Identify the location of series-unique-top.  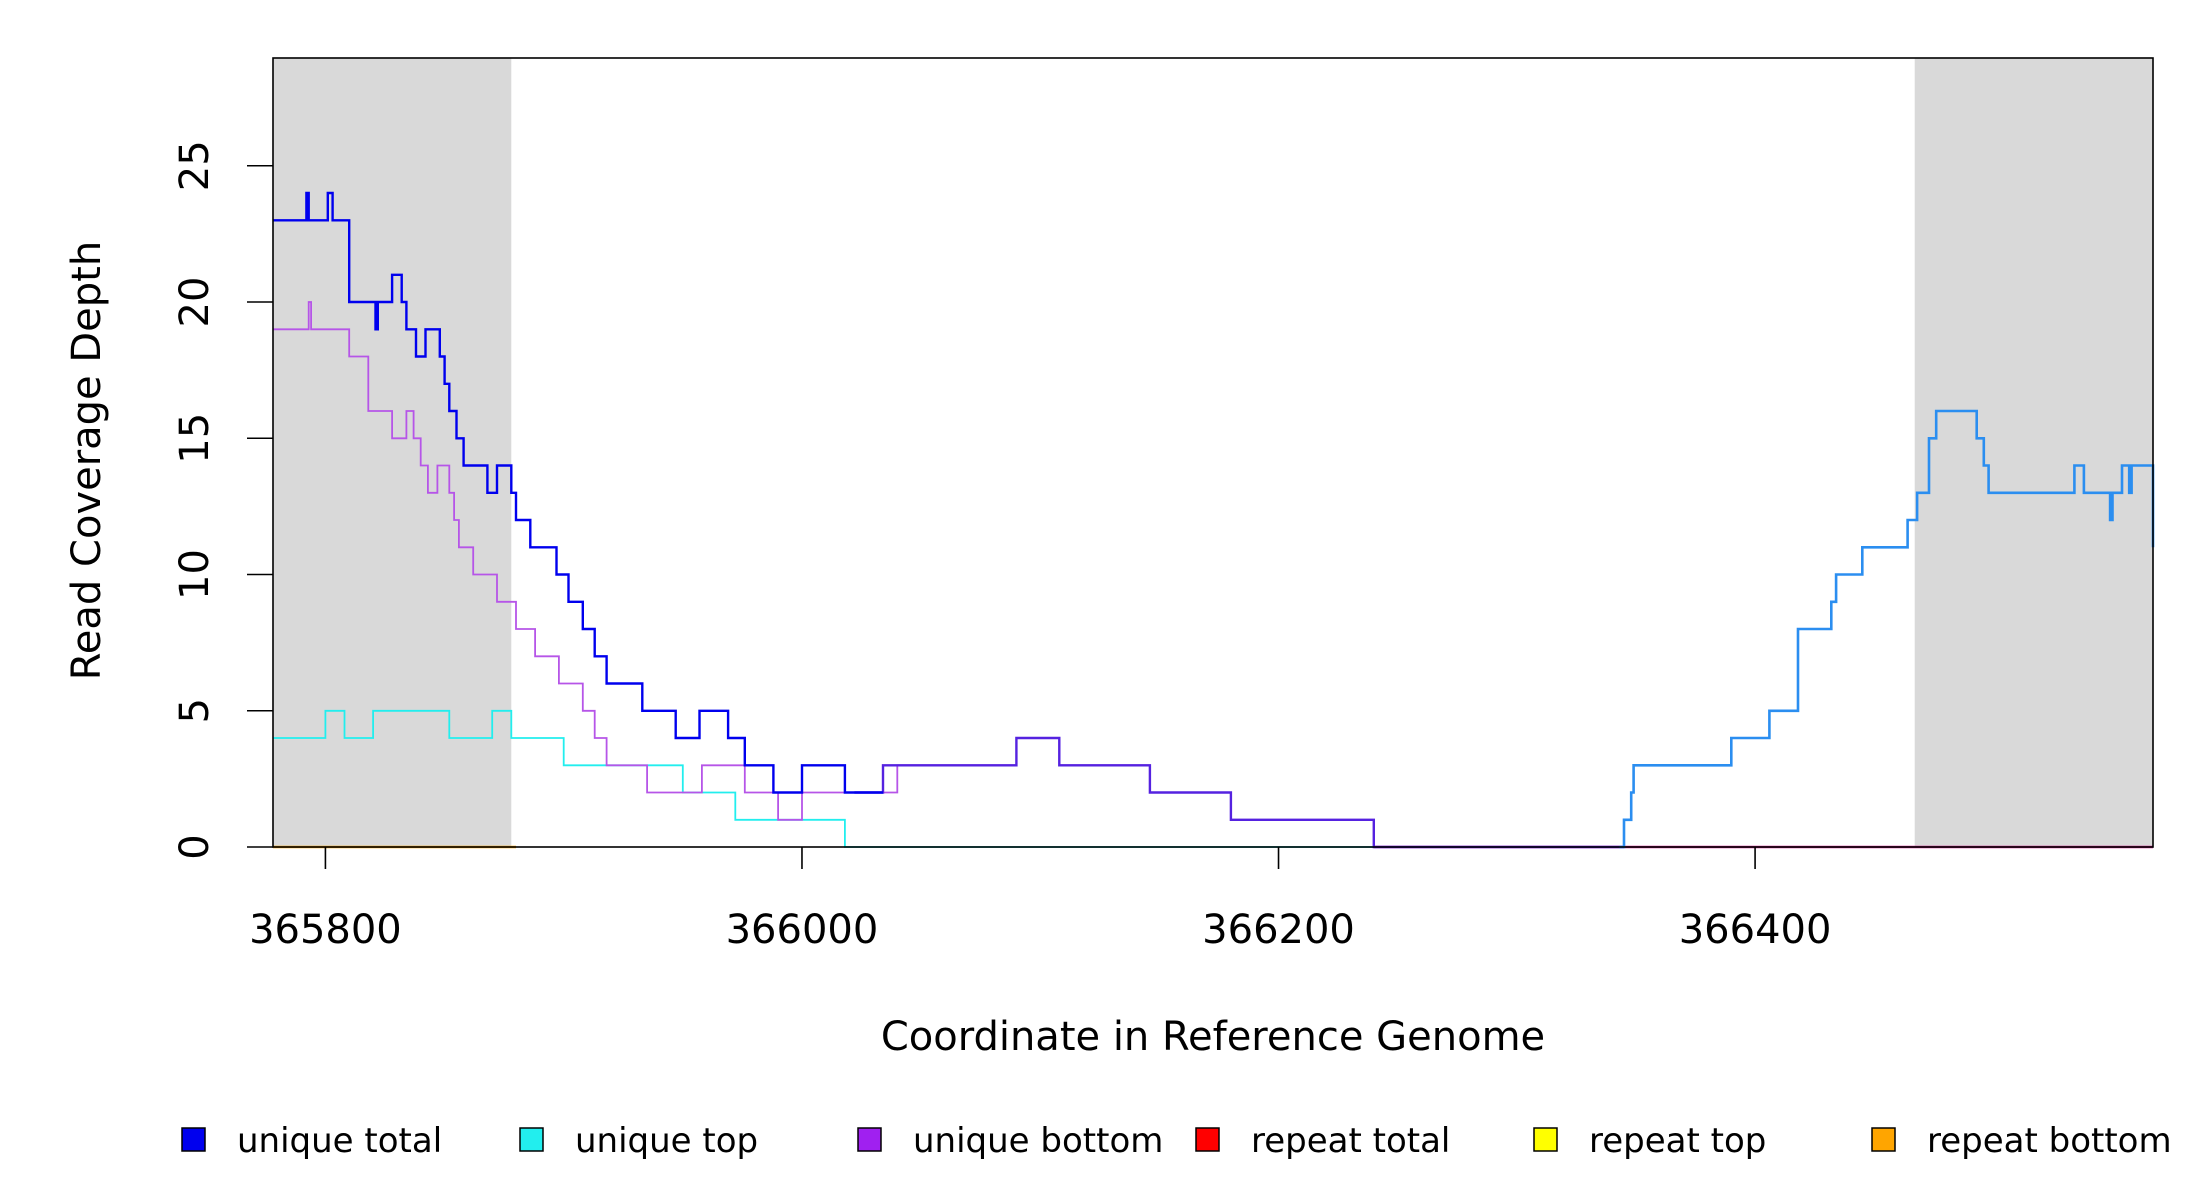
(823, 778).